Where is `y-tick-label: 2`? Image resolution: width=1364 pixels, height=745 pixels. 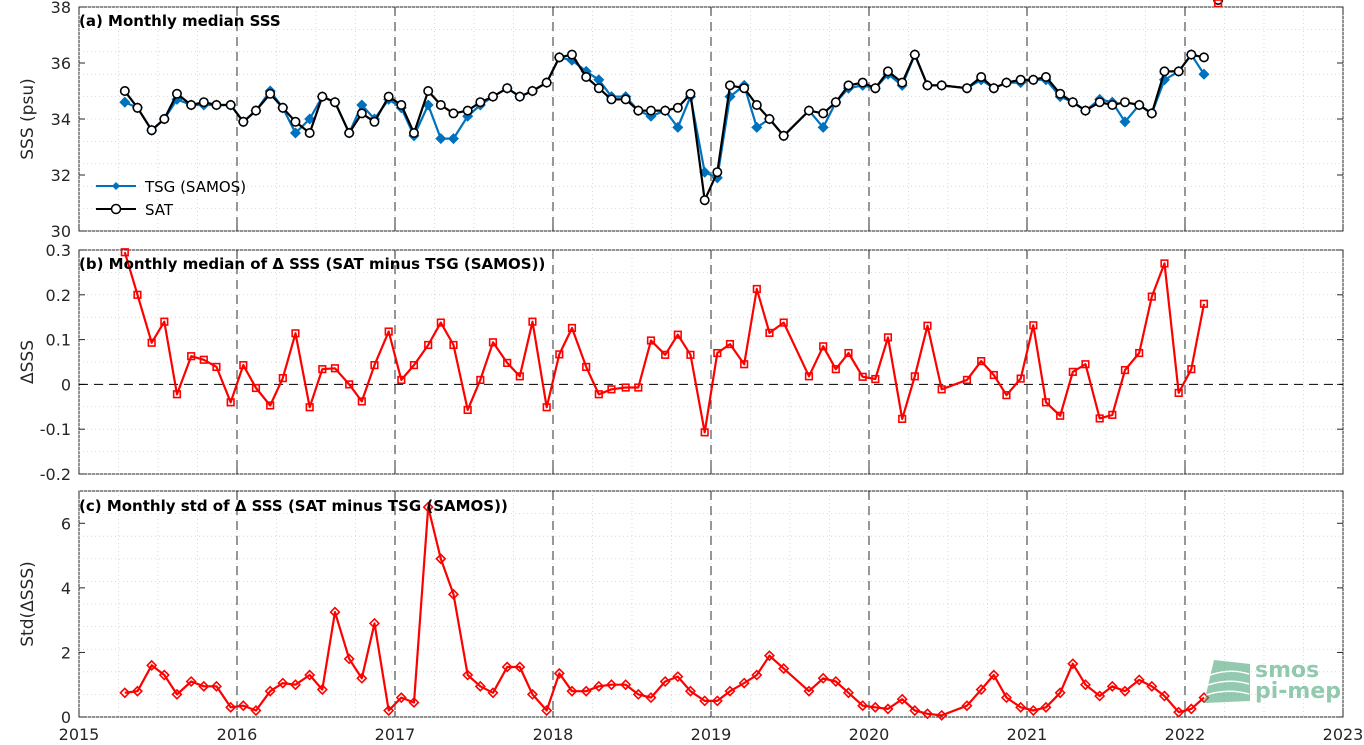
y-tick-label: 2 is located at coordinates (66, 652).